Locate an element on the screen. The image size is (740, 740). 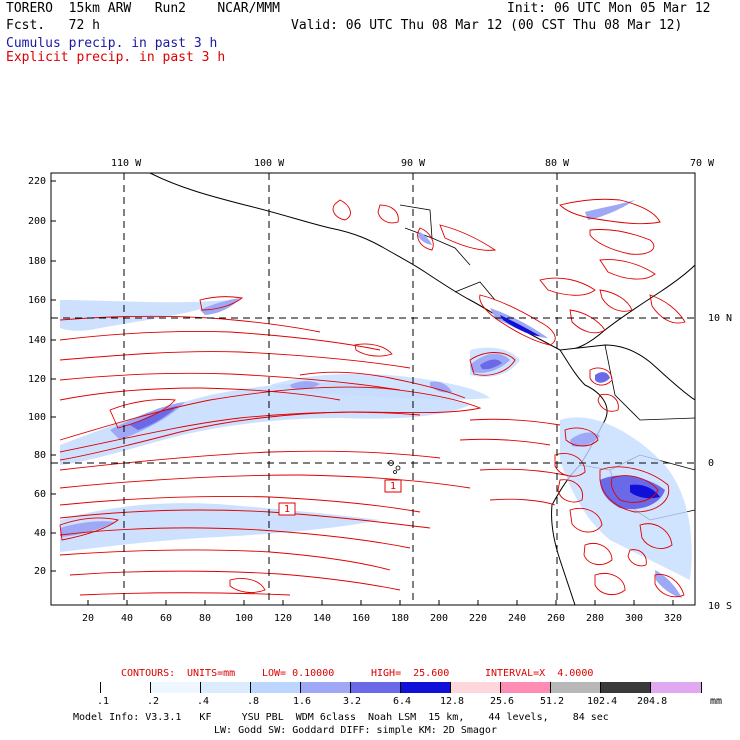
x-tick-label: 100 is located at coordinates (244, 618).